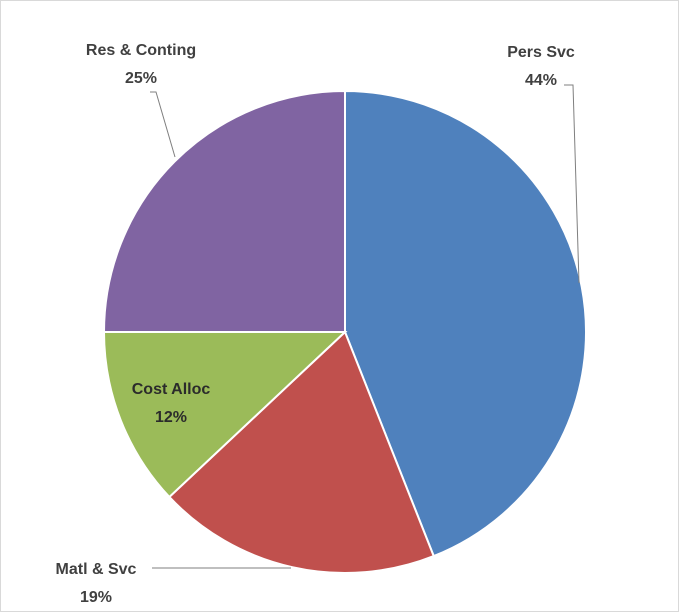 The image size is (679, 613). Describe the element at coordinates (225, 415) in the screenshot. I see `pie-slice-cost-alloc` at that location.